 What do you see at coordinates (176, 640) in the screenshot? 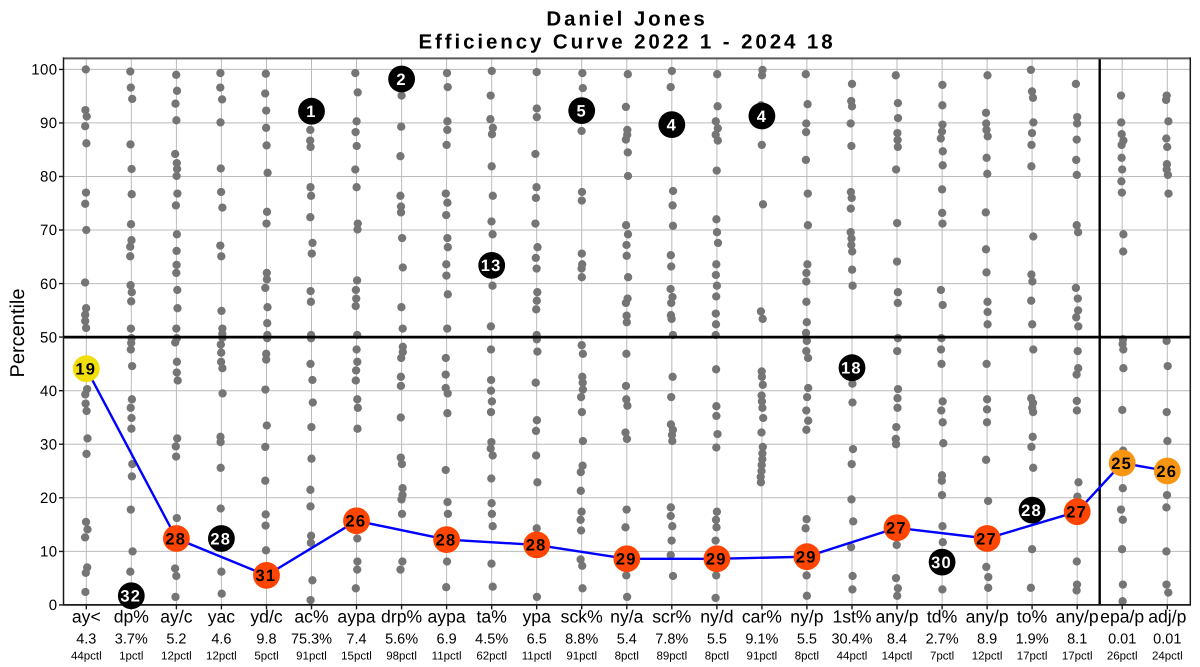
I see `svg-text: 5.2` at bounding box center [176, 640].